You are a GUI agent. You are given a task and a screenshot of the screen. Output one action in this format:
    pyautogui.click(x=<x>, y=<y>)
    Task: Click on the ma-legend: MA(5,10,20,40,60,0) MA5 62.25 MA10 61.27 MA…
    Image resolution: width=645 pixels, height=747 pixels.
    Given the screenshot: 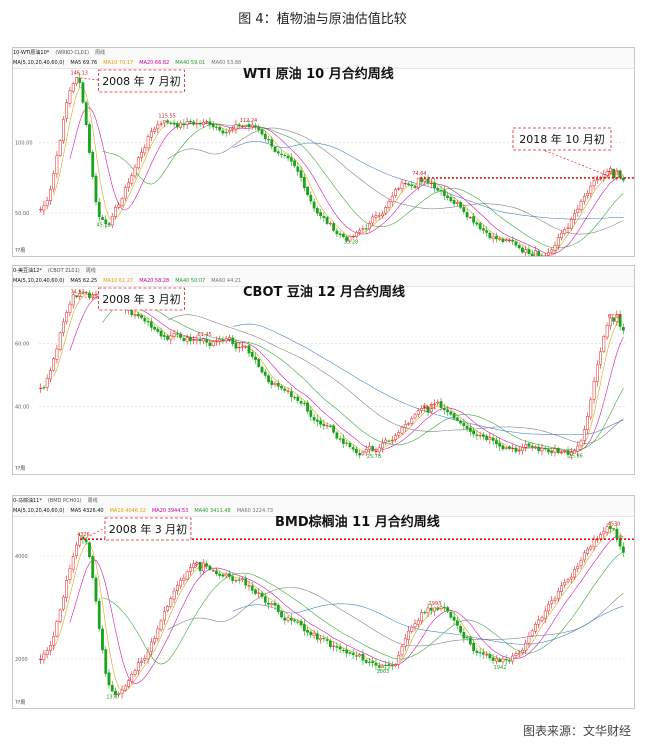 What is the action you would take?
    pyautogui.click(x=323, y=281)
    